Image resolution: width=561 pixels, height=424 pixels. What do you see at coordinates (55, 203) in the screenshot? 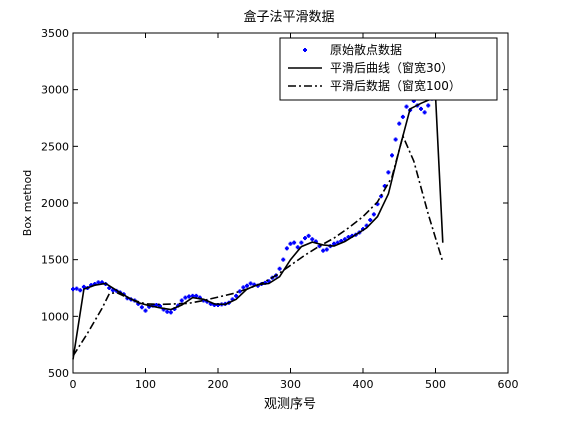
I see `y-tick-label: 2000` at bounding box center [55, 203].